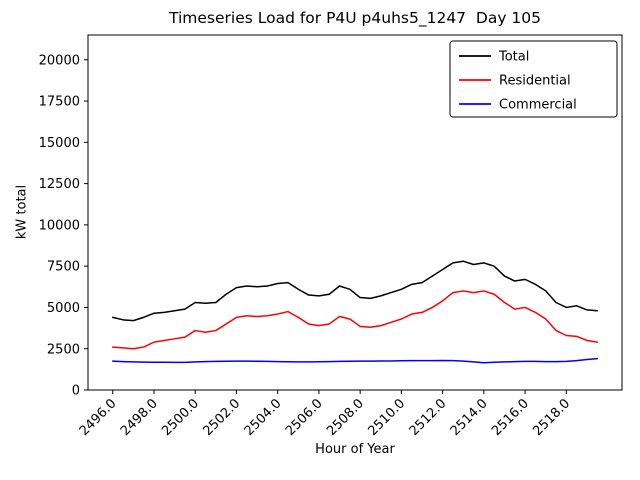 This screenshot has height=480, width=640. What do you see at coordinates (538, 105) in the screenshot?
I see `legend-label-commercial: Commercial` at bounding box center [538, 105].